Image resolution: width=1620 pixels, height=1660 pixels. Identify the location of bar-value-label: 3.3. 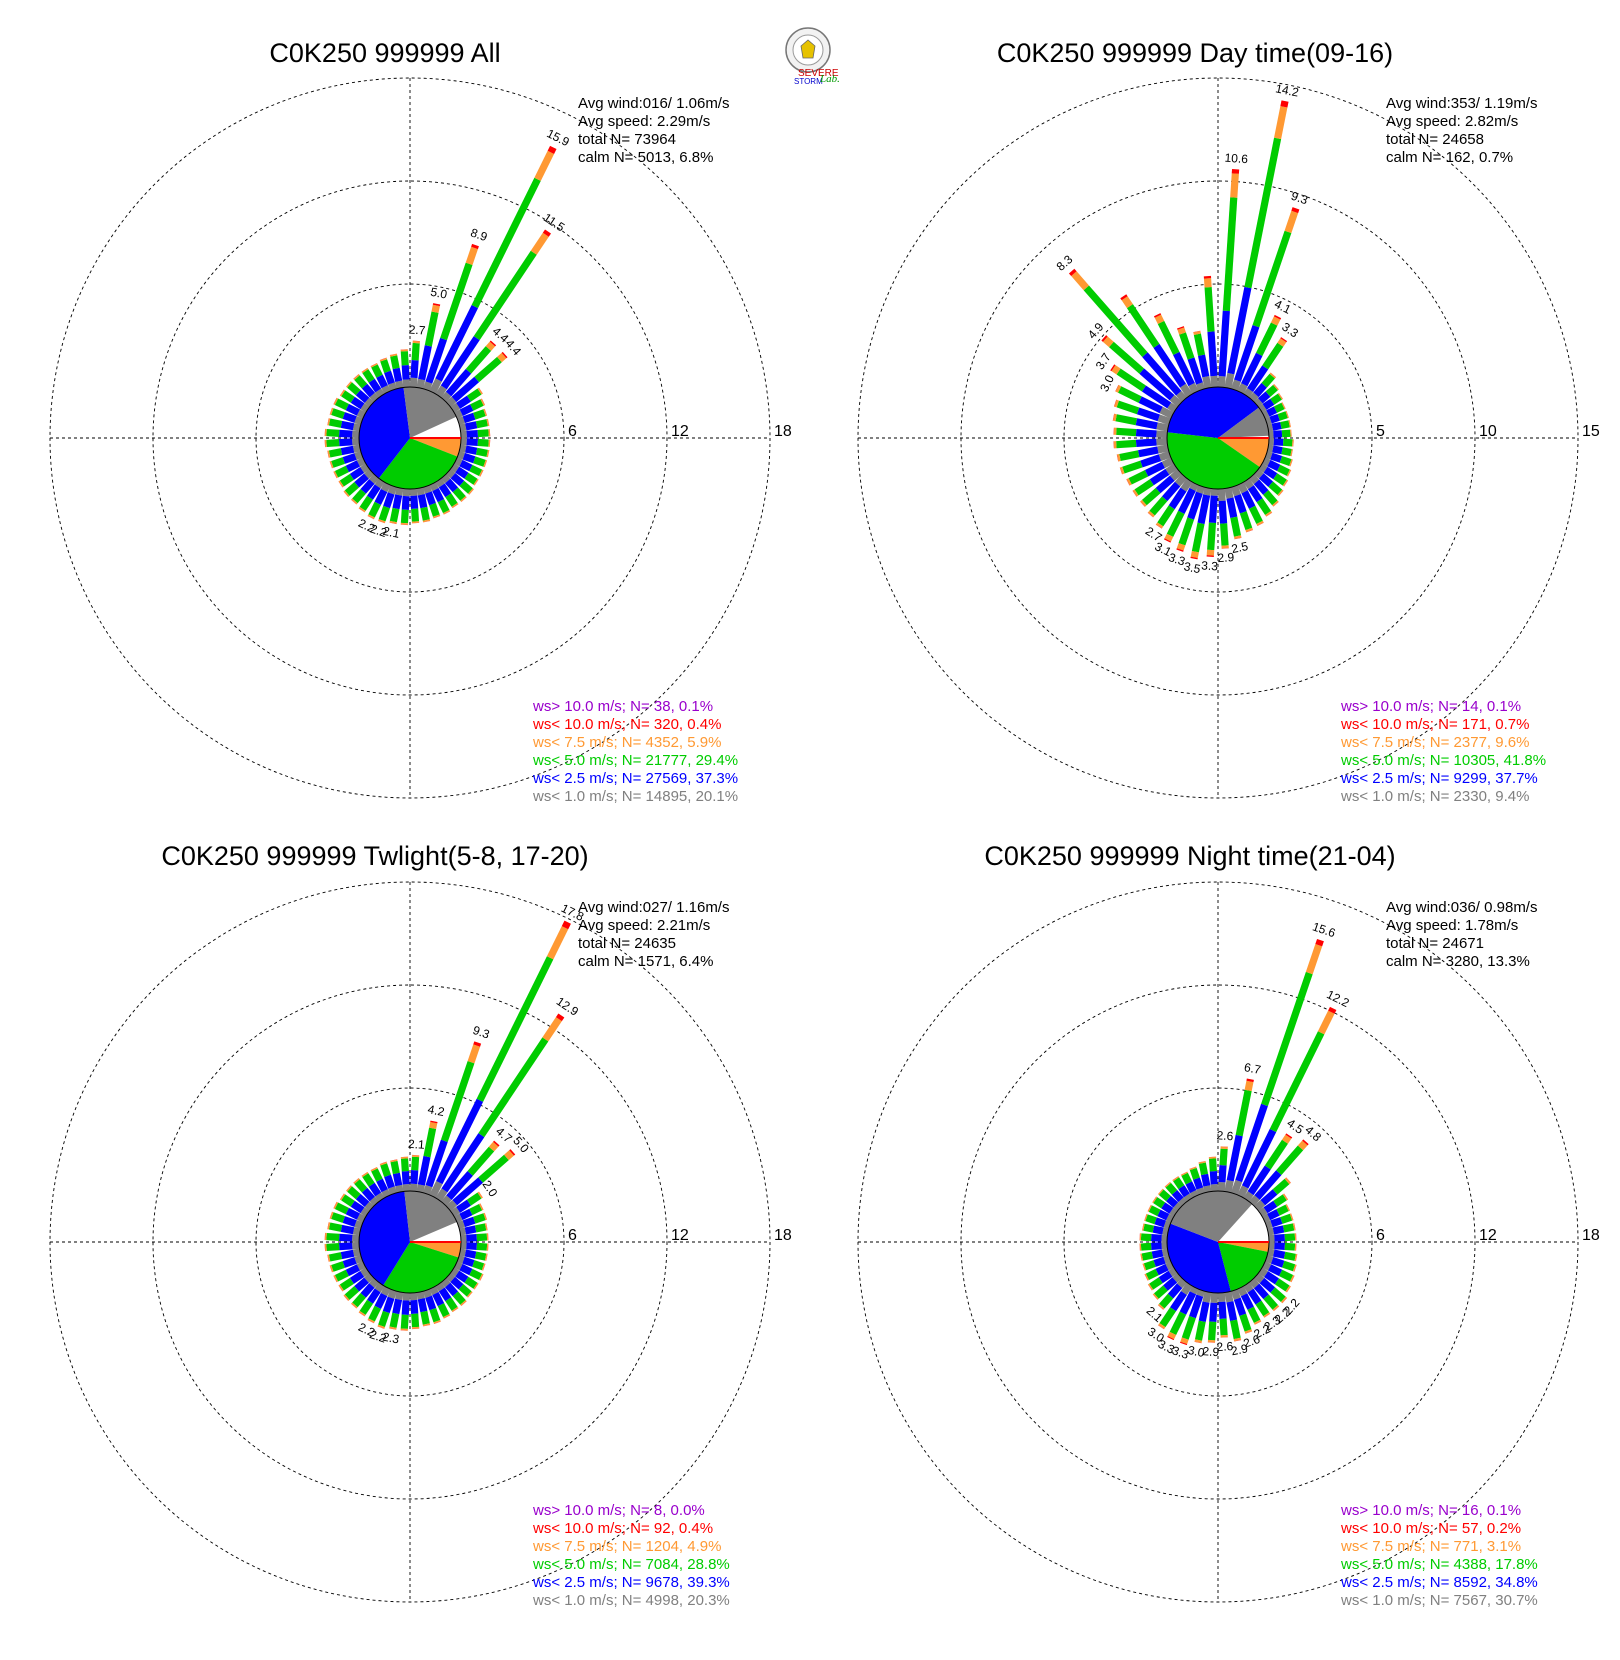
(1290, 330).